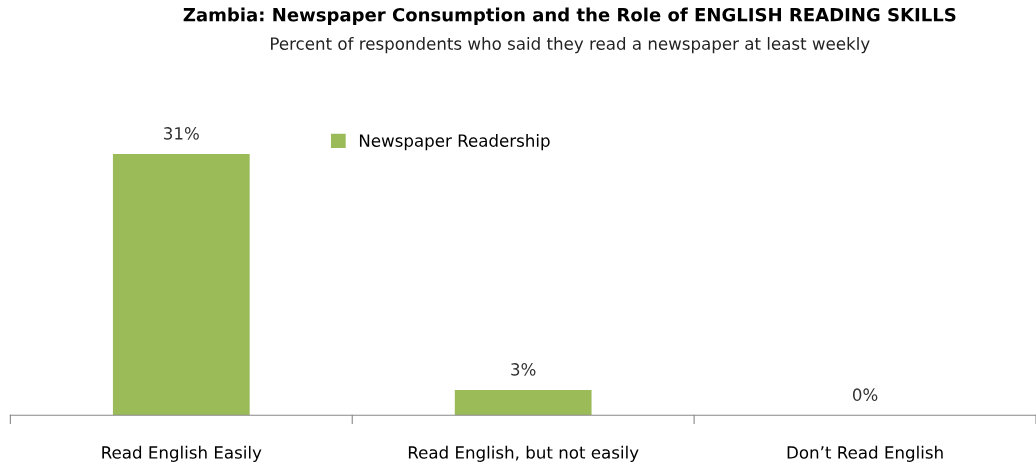 The width and height of the screenshot is (1036, 473). Describe the element at coordinates (454, 142) in the screenshot. I see `legend-label: Newspaper Readership` at that location.